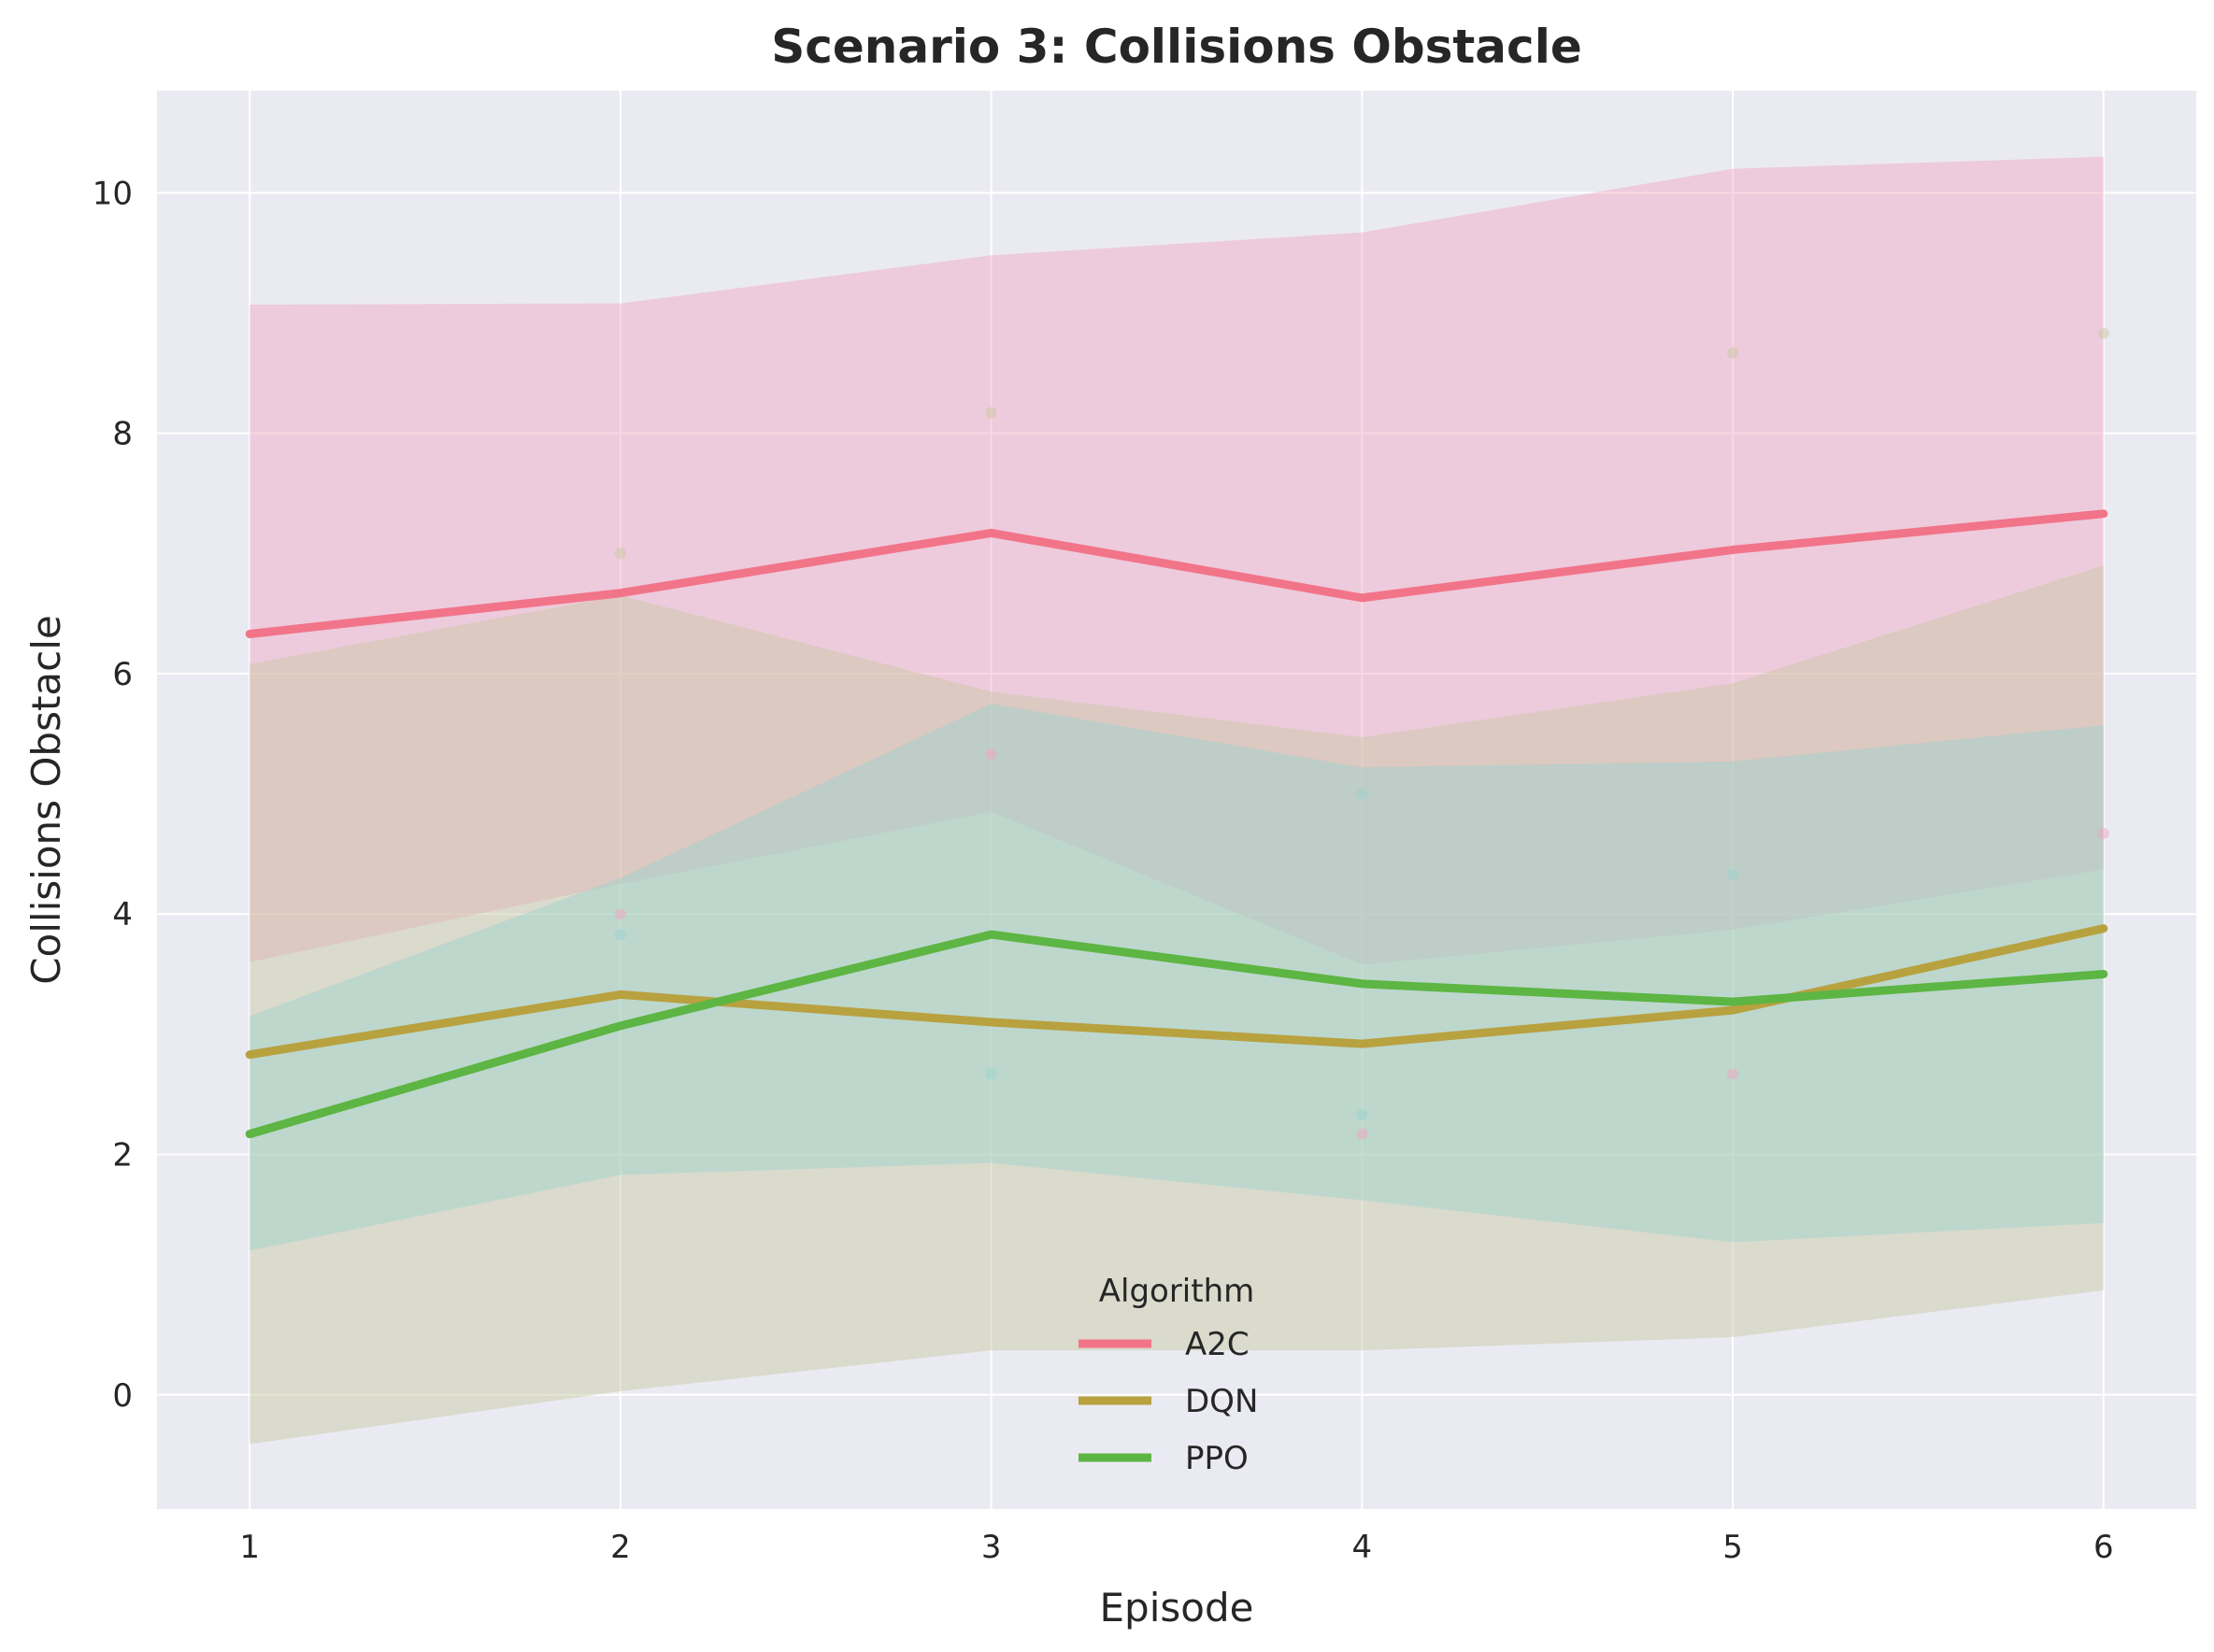 The height and width of the screenshot is (1652, 2214). Describe the element at coordinates (1732, 1547) in the screenshot. I see `x-tick-label: 5` at that location.